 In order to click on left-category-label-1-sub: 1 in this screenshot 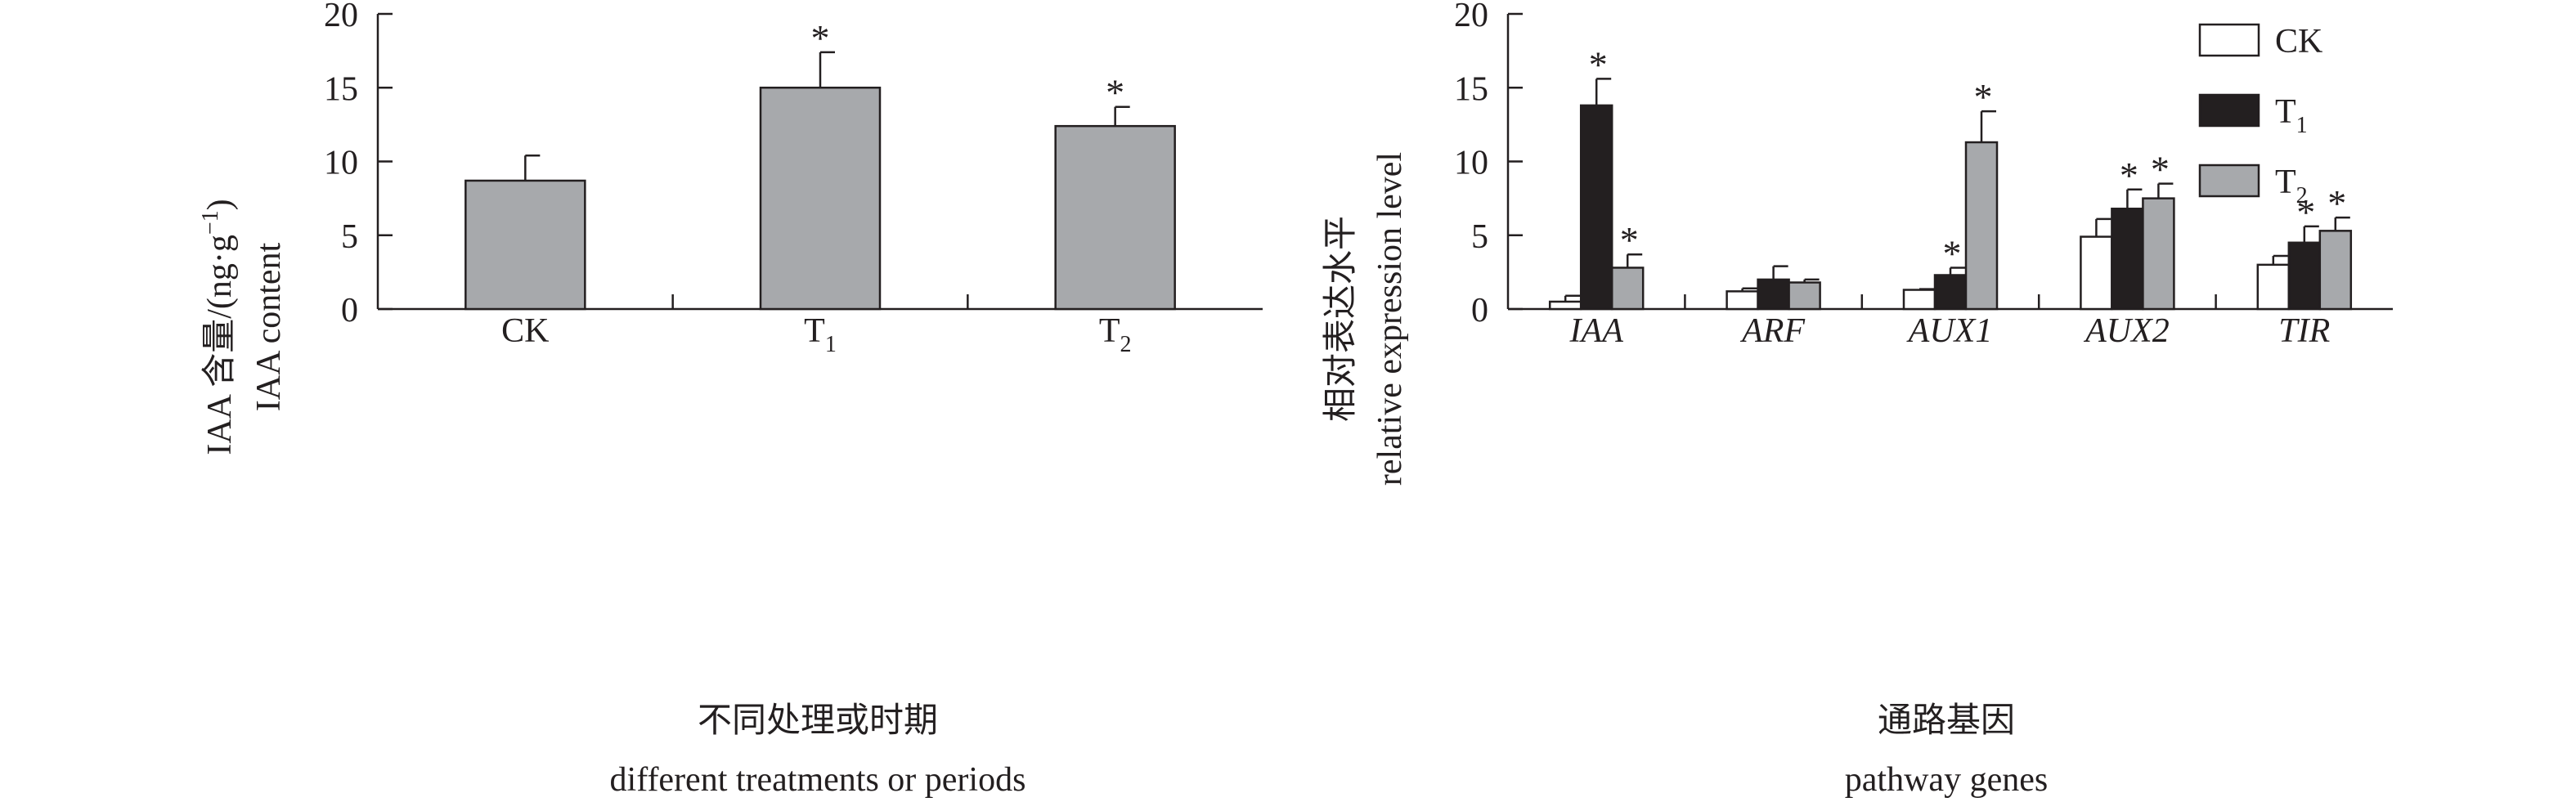, I will do `click(831, 344)`.